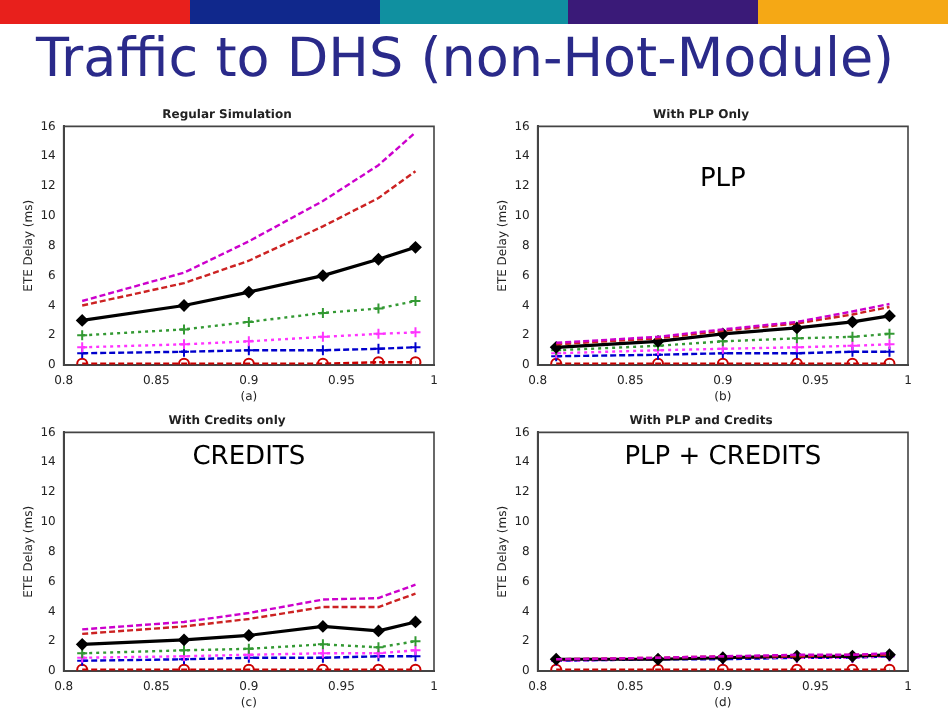 The width and height of the screenshot is (948, 710). What do you see at coordinates (723, 179) in the screenshot?
I see `annotation: PLP` at bounding box center [723, 179].